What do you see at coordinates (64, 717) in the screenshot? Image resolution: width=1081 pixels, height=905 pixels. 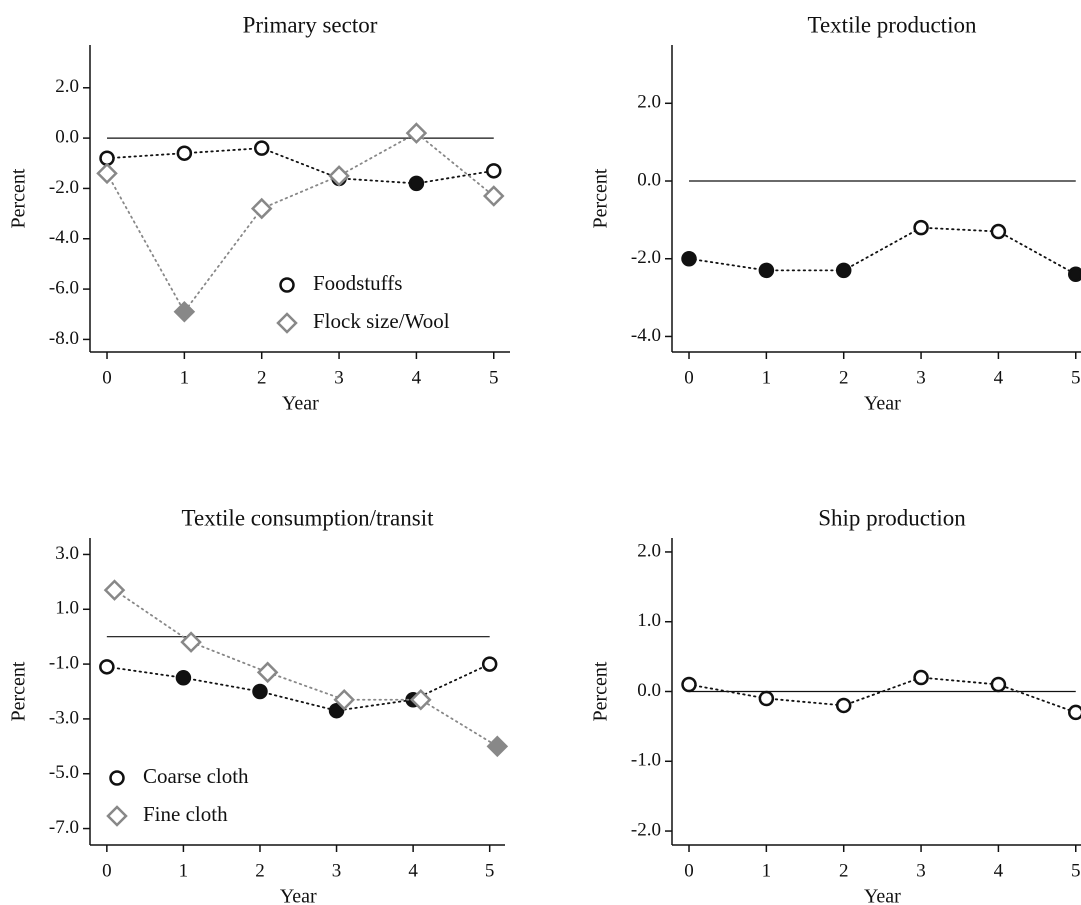 I see `y-tick-label: -3.0` at bounding box center [64, 717].